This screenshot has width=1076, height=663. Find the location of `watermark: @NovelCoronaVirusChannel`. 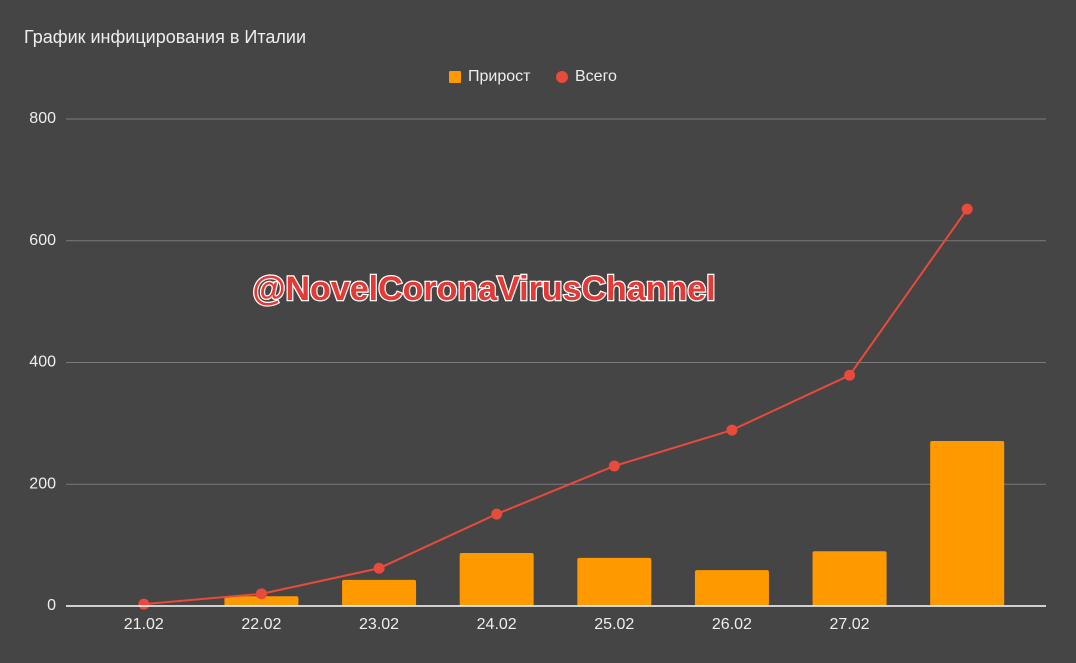

watermark: @NovelCoronaVirusChannel is located at coordinates (483, 289).